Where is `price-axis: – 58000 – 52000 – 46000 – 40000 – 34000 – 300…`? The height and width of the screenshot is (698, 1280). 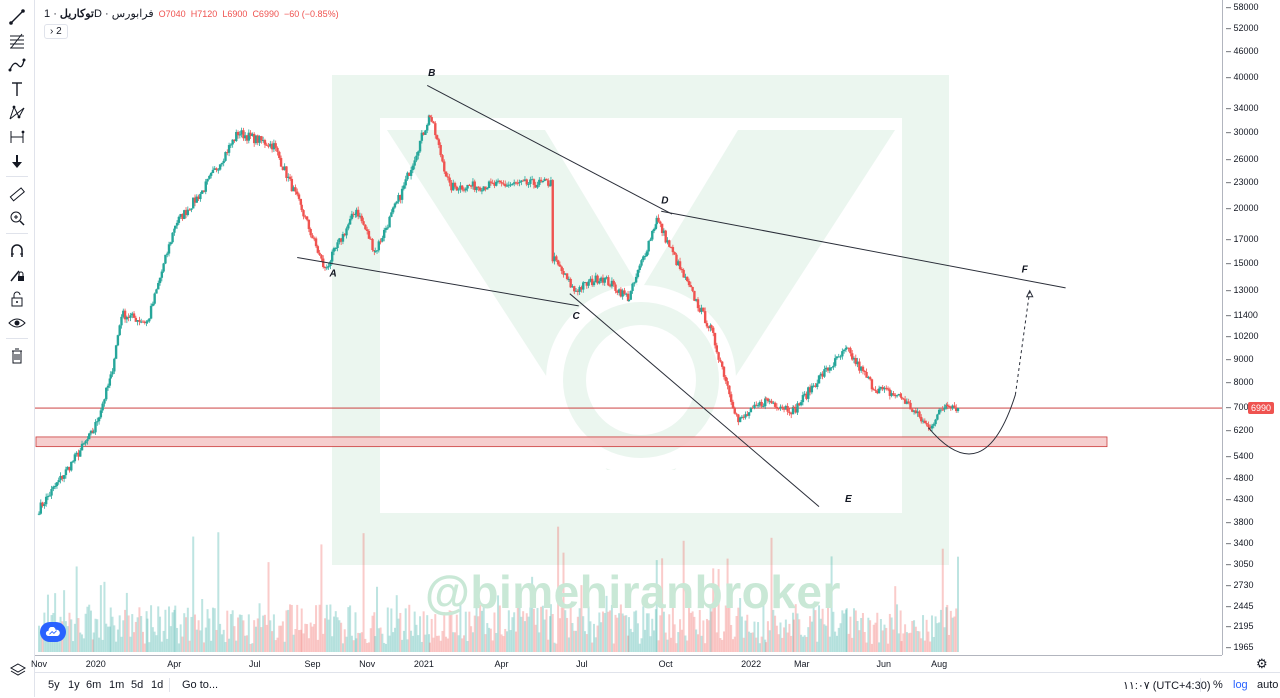
price-axis: – 58000 – 52000 – 46000 – 40000 – 34000 – 300… is located at coordinates (1251, 327).